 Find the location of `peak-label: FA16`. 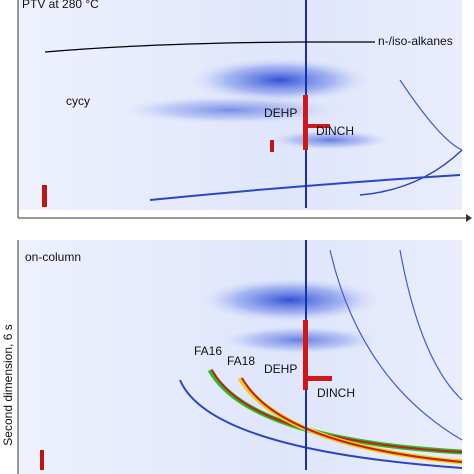

peak-label: FA16 is located at coordinates (208, 351).